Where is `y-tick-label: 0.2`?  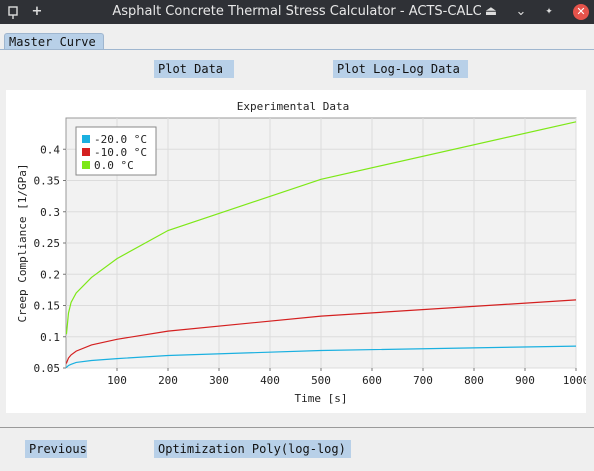 y-tick-label: 0.2 is located at coordinates (50, 274).